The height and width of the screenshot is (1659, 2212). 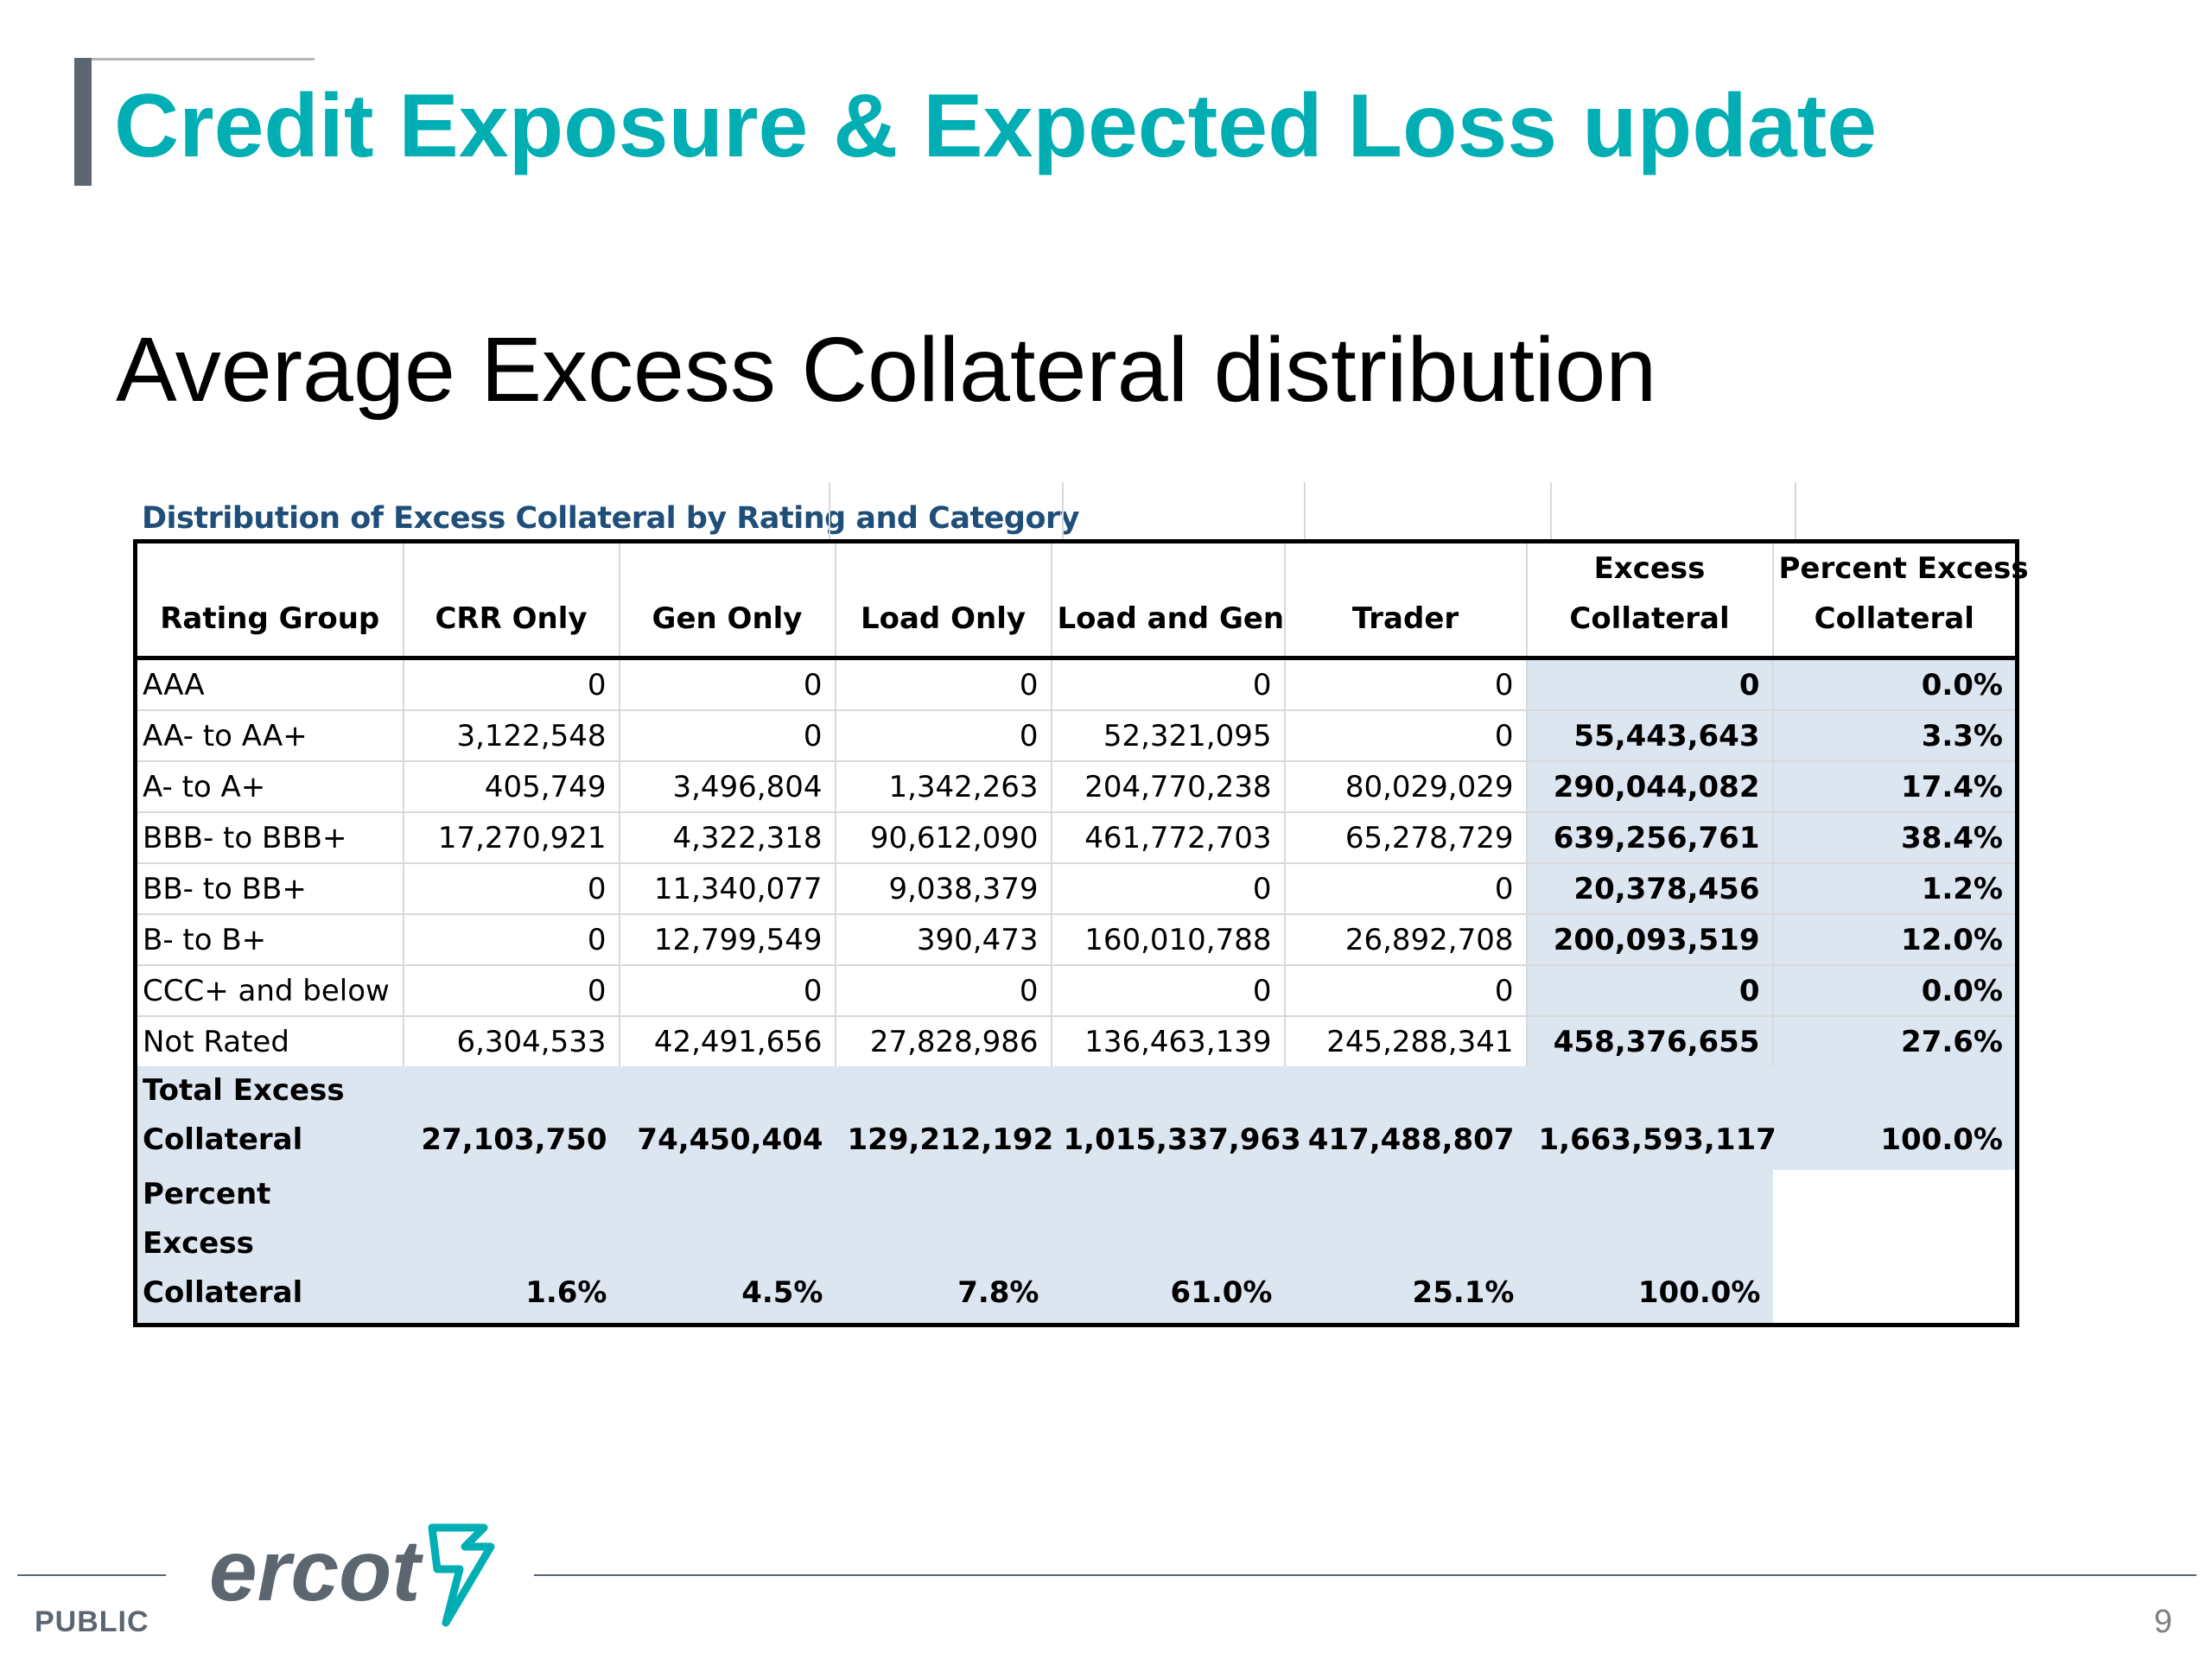 What do you see at coordinates (1405, 600) in the screenshot?
I see `column-header: Trader` at bounding box center [1405, 600].